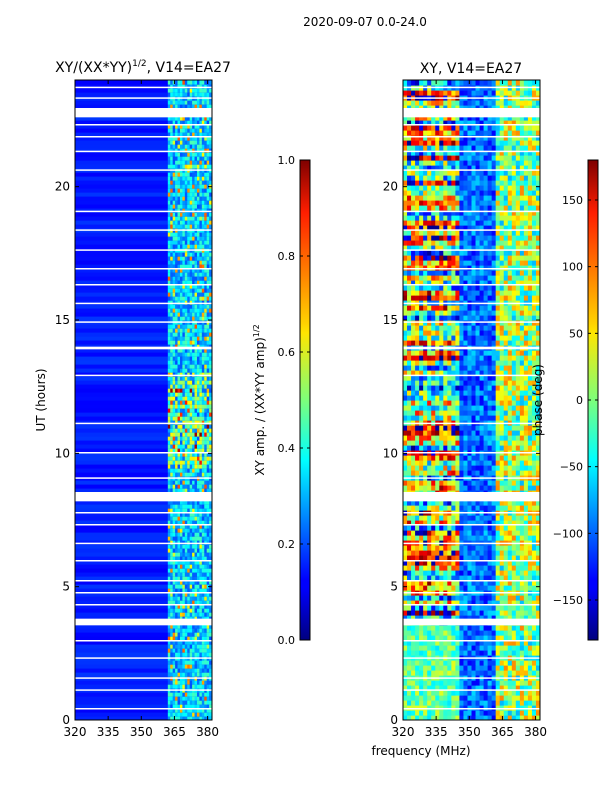 This screenshot has height=804, width=600. Describe the element at coordinates (287, 160) in the screenshot. I see `colorbar-tick-label: 1.0` at that location.